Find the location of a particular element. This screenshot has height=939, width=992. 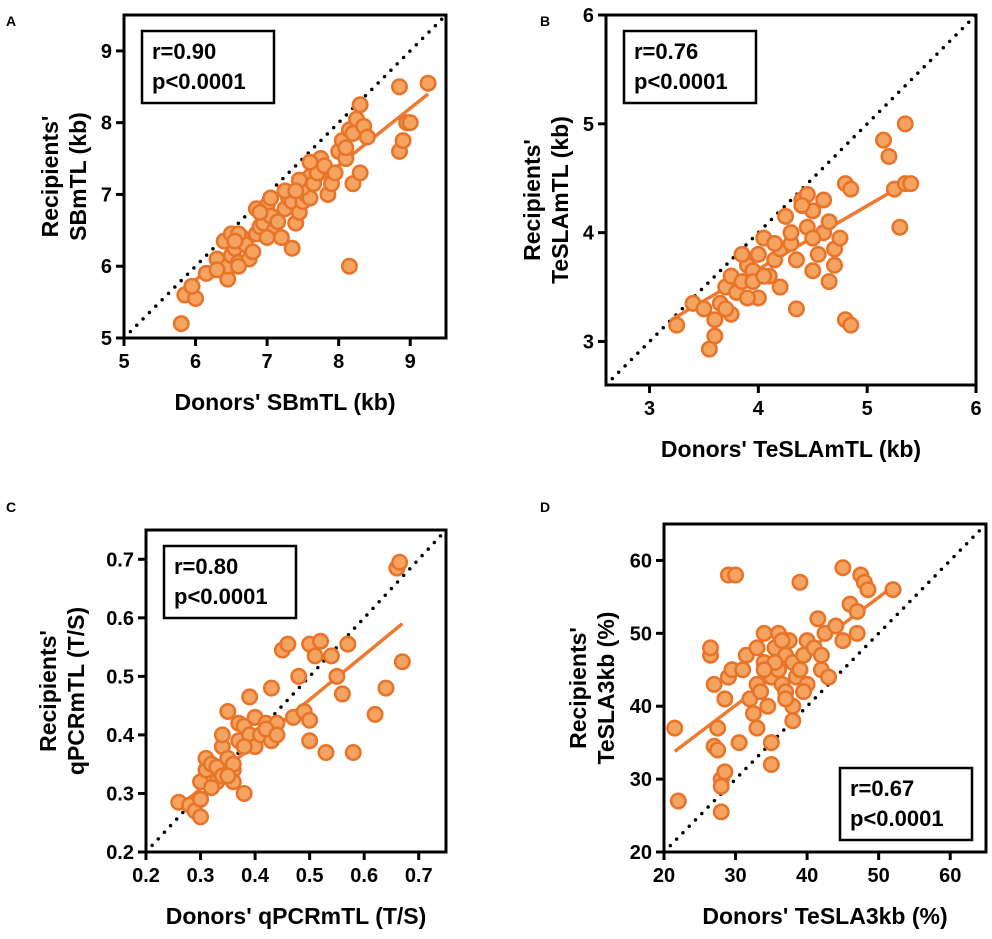

y-tick-label: 4 is located at coordinates (589, 234).